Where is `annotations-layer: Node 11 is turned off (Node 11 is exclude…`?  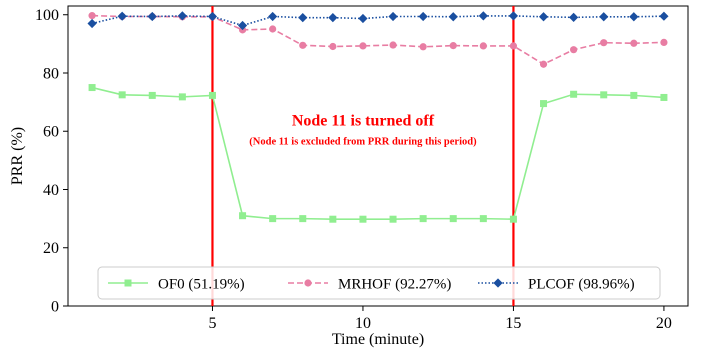 annotations-layer: Node 11 is turned off (Node 11 is exclude… is located at coordinates (363, 129).